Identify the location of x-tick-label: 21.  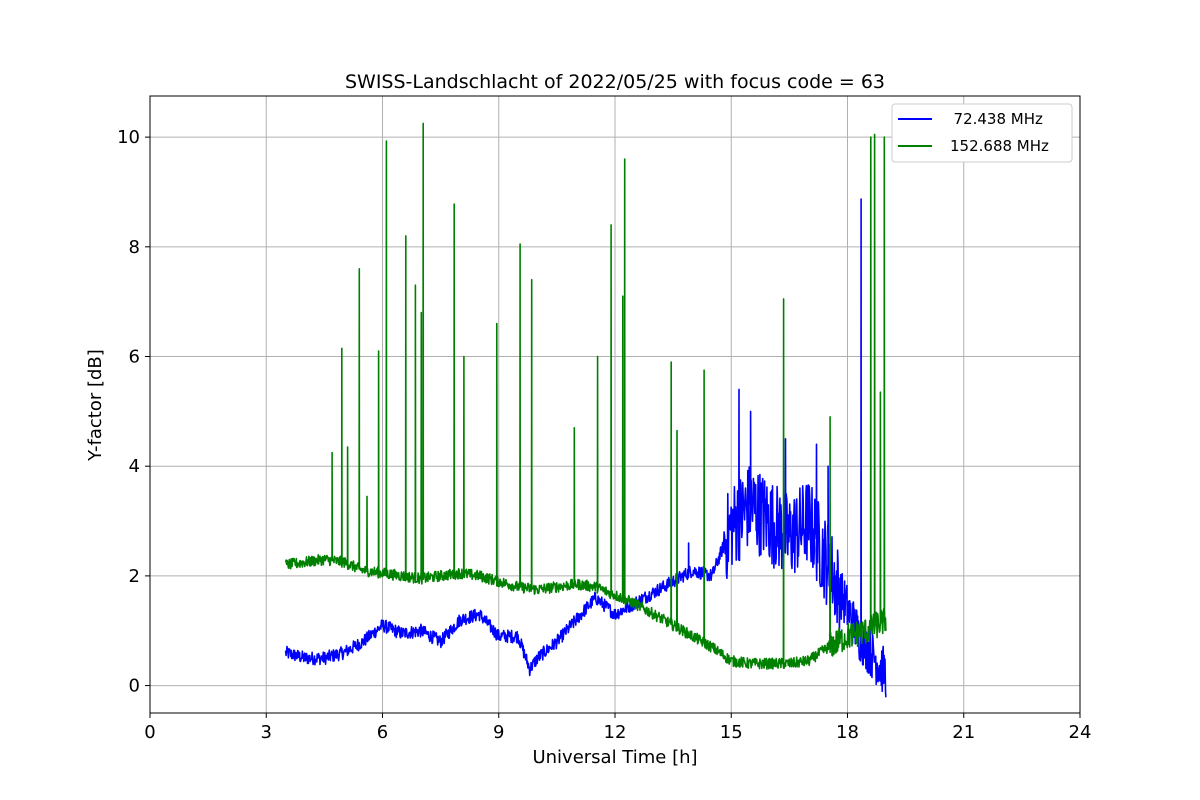
(963, 732).